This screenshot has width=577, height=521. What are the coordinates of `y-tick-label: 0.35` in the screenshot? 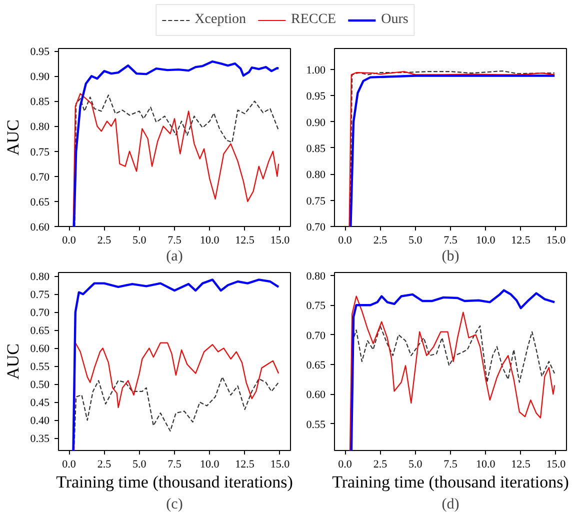 It's located at (40, 439).